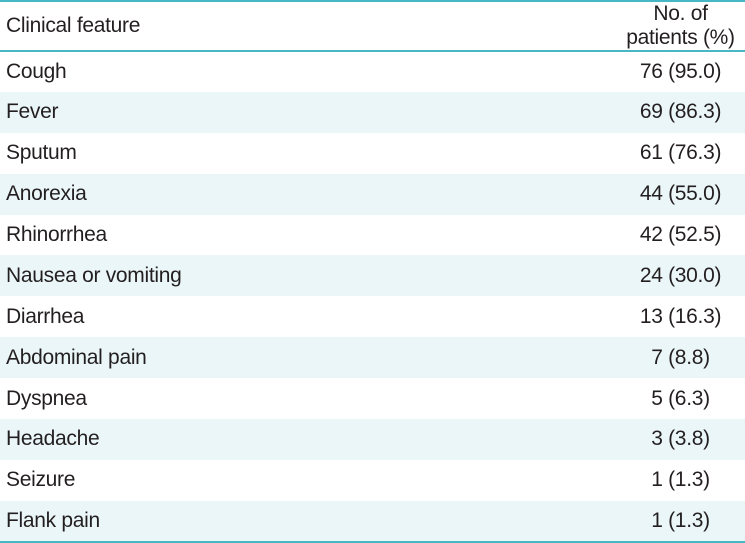 The image size is (745, 543). I want to click on table-row: Sputum 61 (76.3), so click(372, 153).